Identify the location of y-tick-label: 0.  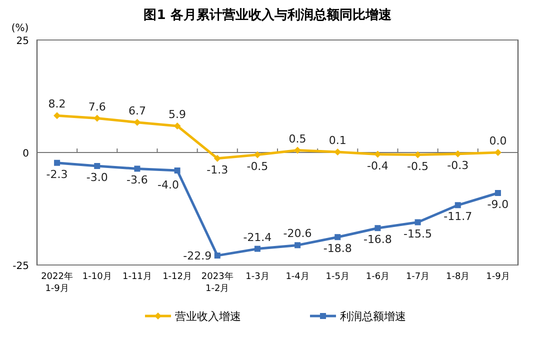
(25, 154).